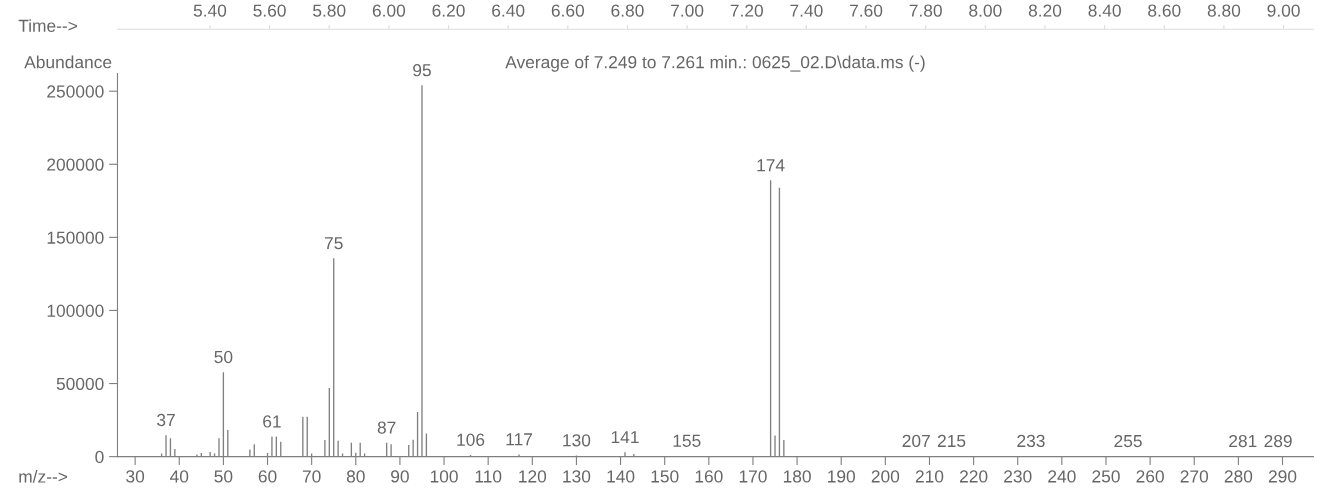  Describe the element at coordinates (444, 476) in the screenshot. I see `x-tick-label: 100` at that location.